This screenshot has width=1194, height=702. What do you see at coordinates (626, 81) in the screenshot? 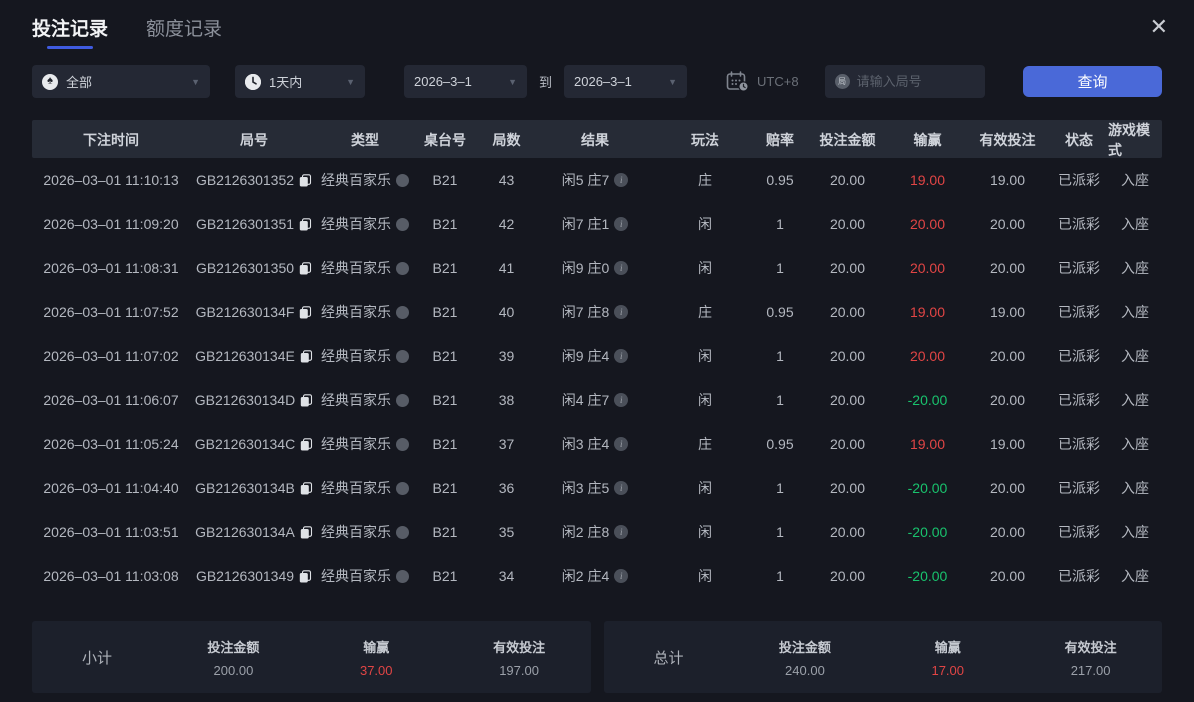
I see `date-to-dropdown: 2026–3–1 ▼` at bounding box center [626, 81].